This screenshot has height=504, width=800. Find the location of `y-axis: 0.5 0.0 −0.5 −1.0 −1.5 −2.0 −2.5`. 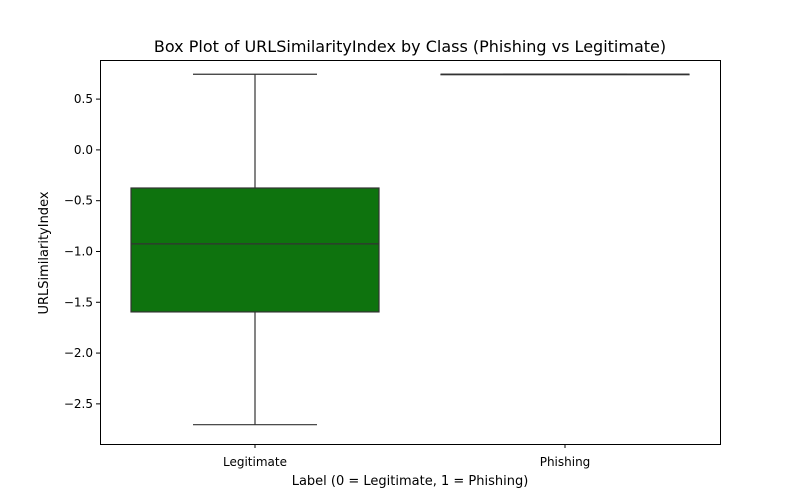

y-axis: 0.5 0.0 −0.5 −1.0 −1.5 −2.0 −2.5 is located at coordinates (82, 251).